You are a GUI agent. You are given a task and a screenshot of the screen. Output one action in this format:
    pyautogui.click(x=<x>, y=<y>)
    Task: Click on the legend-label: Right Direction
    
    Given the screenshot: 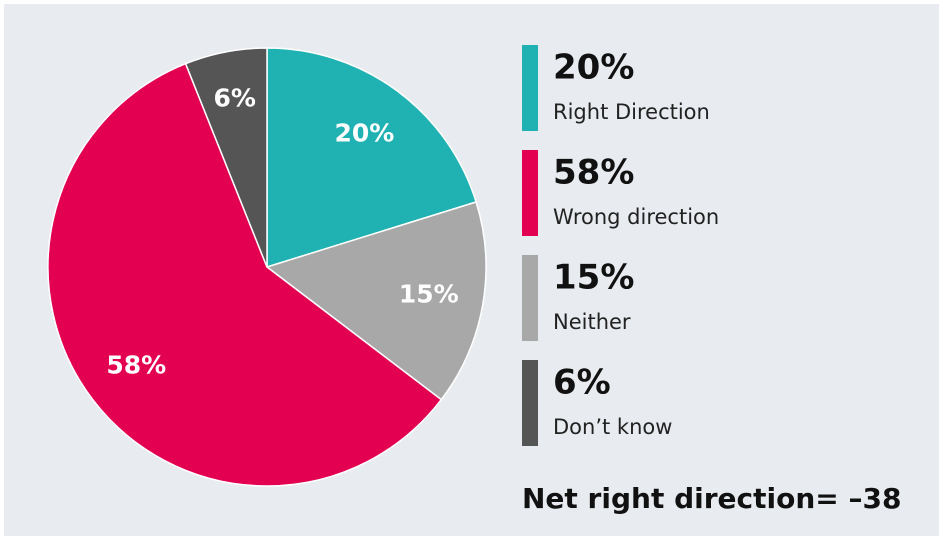 What is the action you would take?
    pyautogui.click(x=631, y=112)
    